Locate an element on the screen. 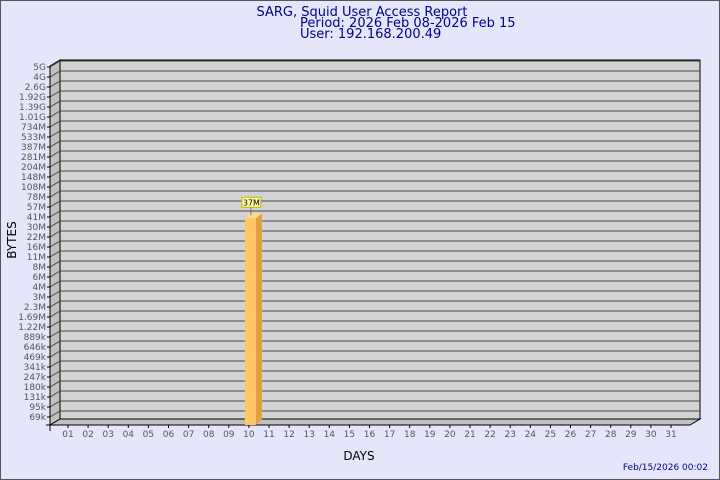 The width and height of the screenshot is (720, 480). y-tick-label: 533M is located at coordinates (33, 138).